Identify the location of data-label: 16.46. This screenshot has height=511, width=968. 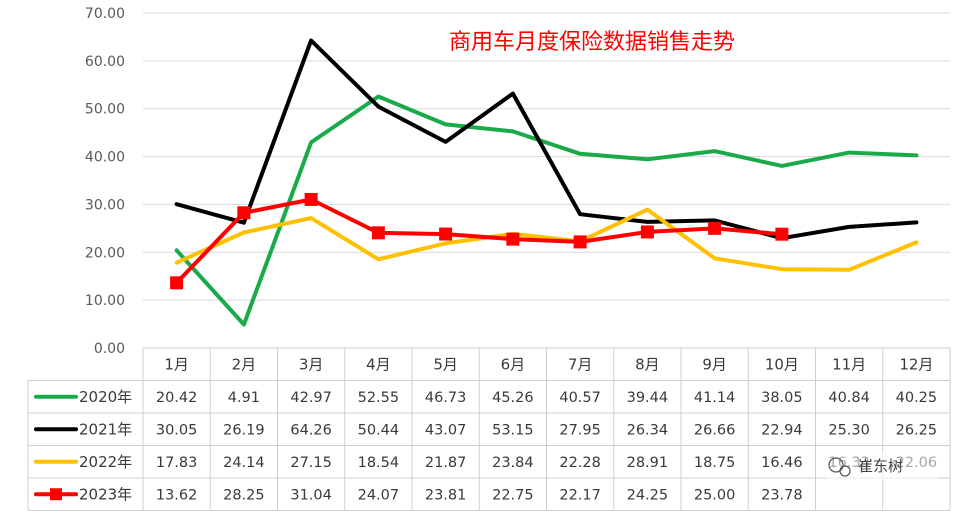
(782, 463).